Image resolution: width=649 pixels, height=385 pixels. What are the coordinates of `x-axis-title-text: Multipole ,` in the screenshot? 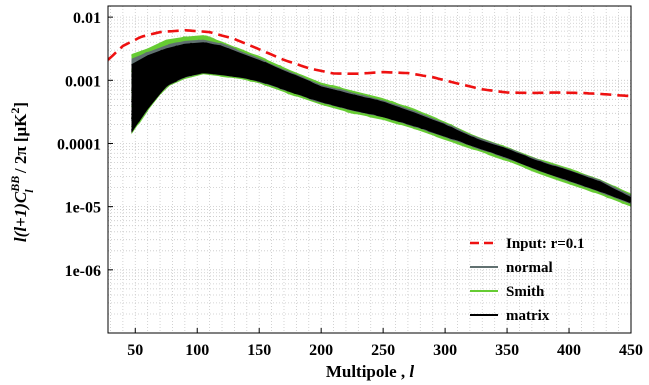 It's located at (368, 371).